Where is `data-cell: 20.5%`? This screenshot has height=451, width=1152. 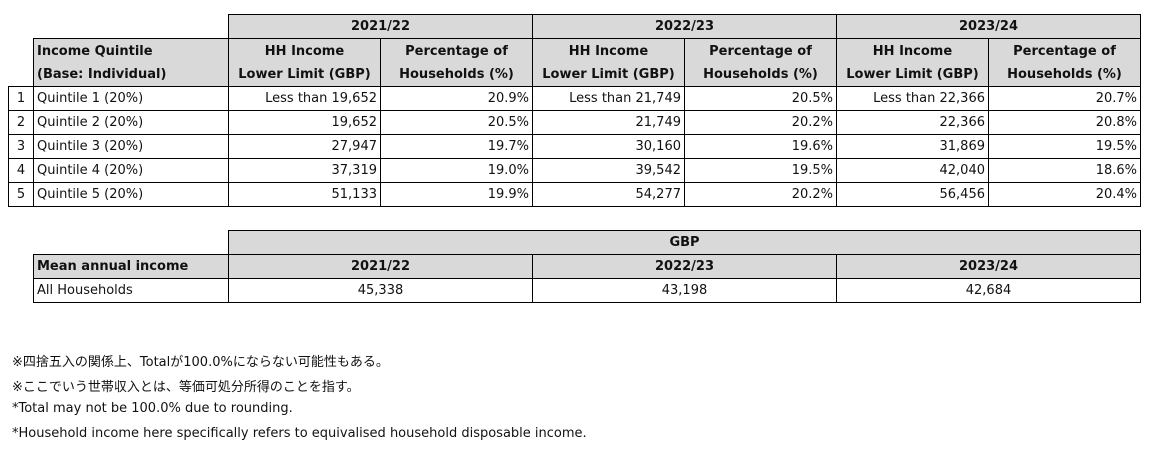 data-cell: 20.5% is located at coordinates (760, 98).